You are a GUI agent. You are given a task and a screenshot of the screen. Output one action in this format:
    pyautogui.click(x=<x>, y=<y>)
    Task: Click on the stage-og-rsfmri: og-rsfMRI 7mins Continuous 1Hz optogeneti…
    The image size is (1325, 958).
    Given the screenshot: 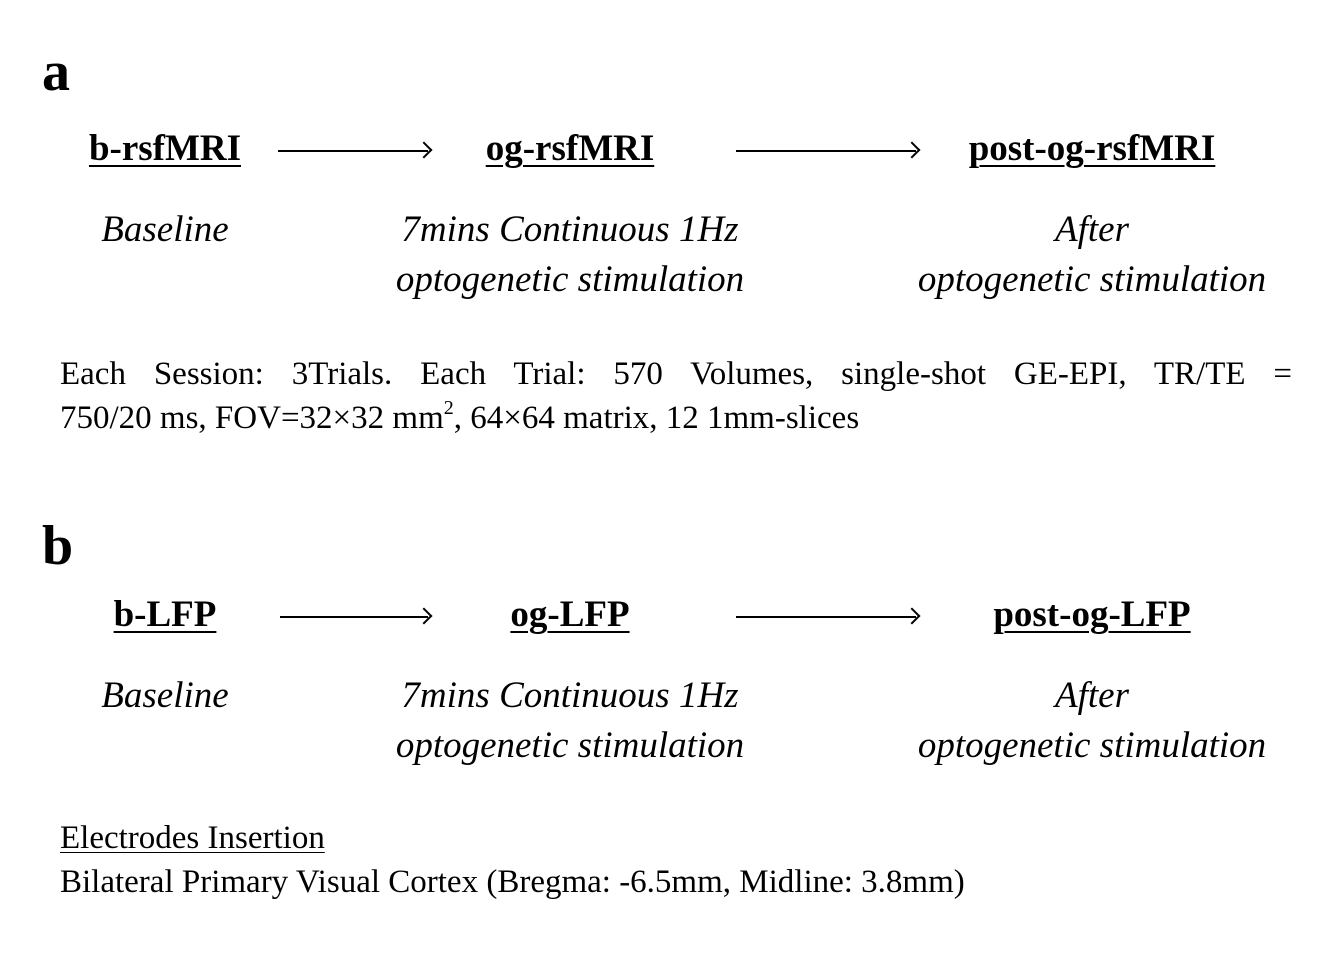 What is the action you would take?
    pyautogui.click(x=570, y=217)
    